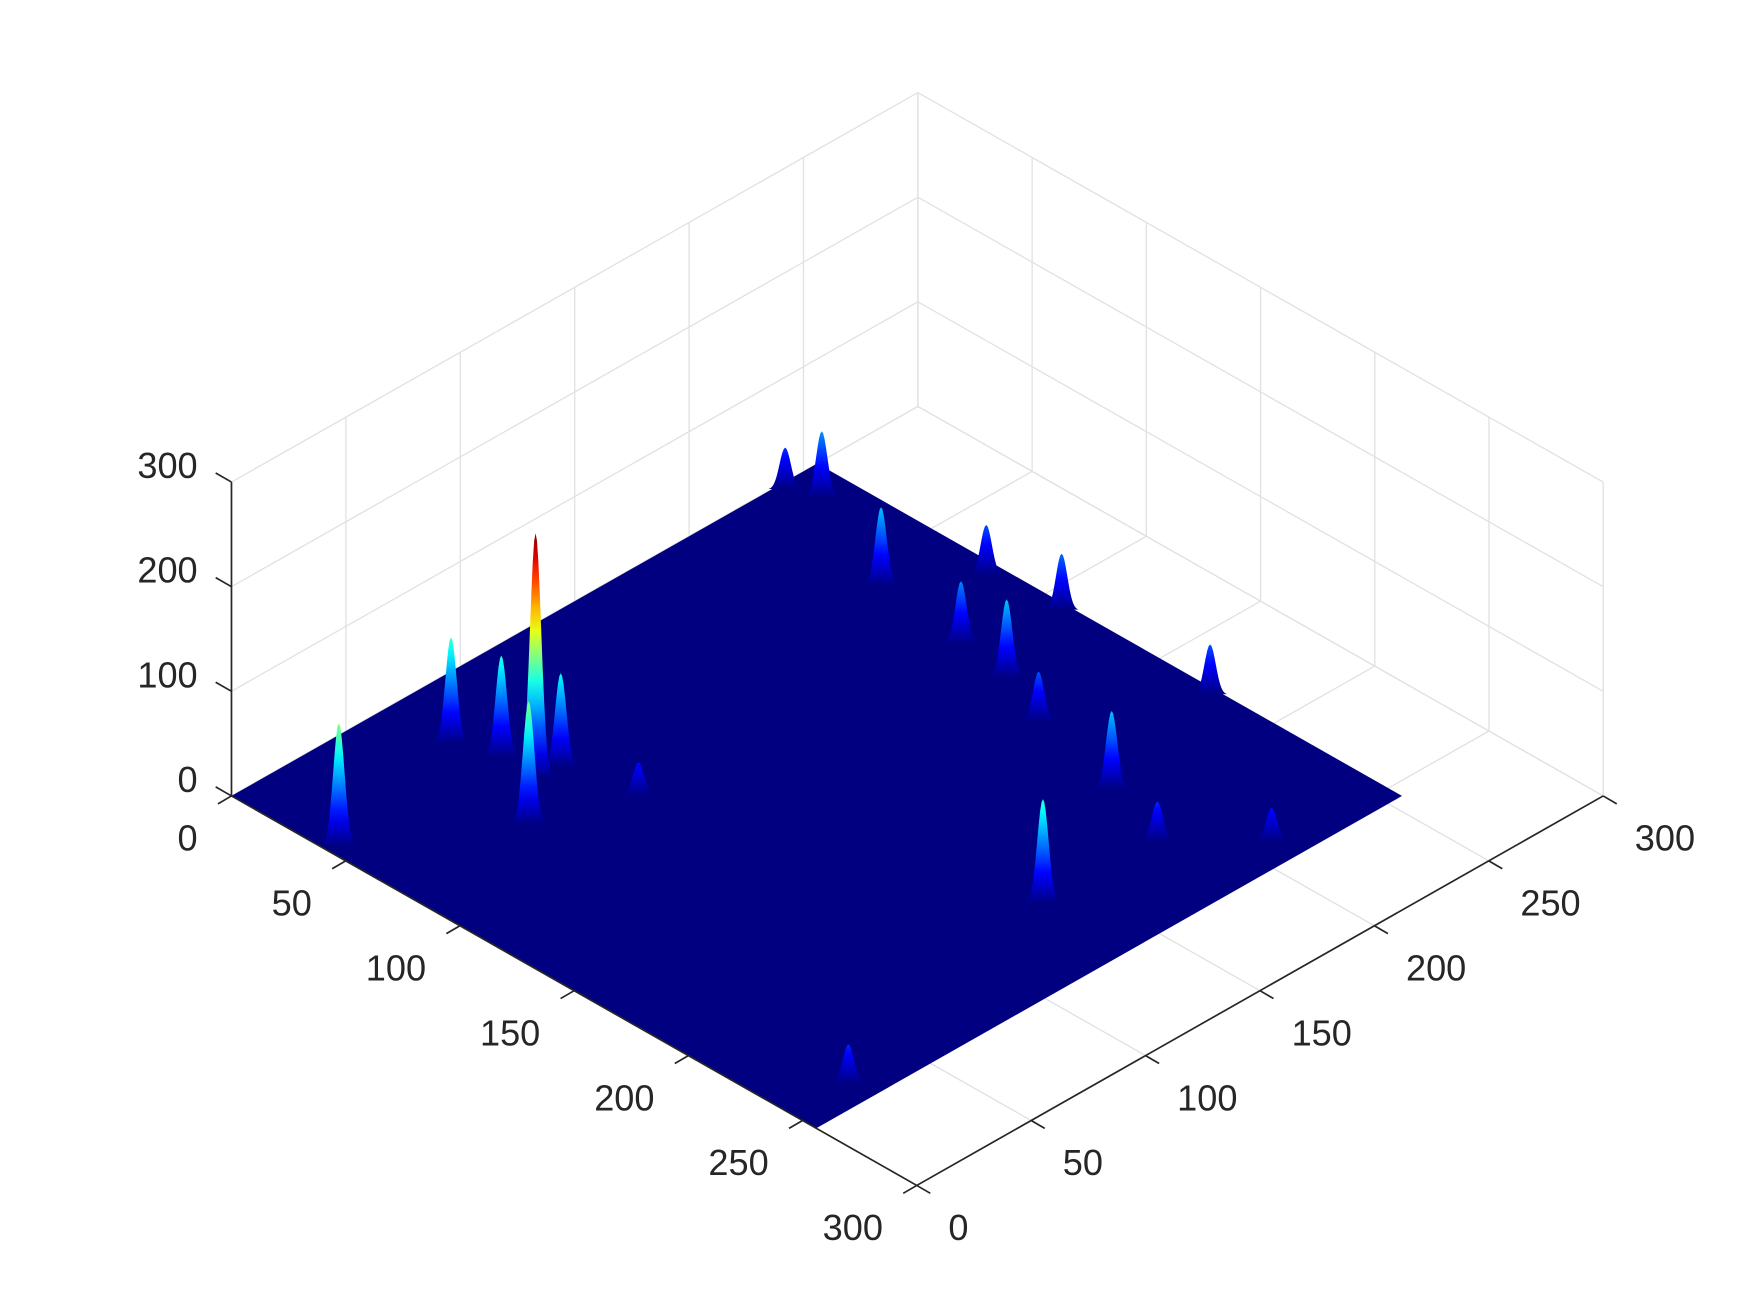 Image resolution: width=1750 pixels, height=1313 pixels. What do you see at coordinates (958, 1227) in the screenshot?
I see `x-tick-label: 0` at bounding box center [958, 1227].